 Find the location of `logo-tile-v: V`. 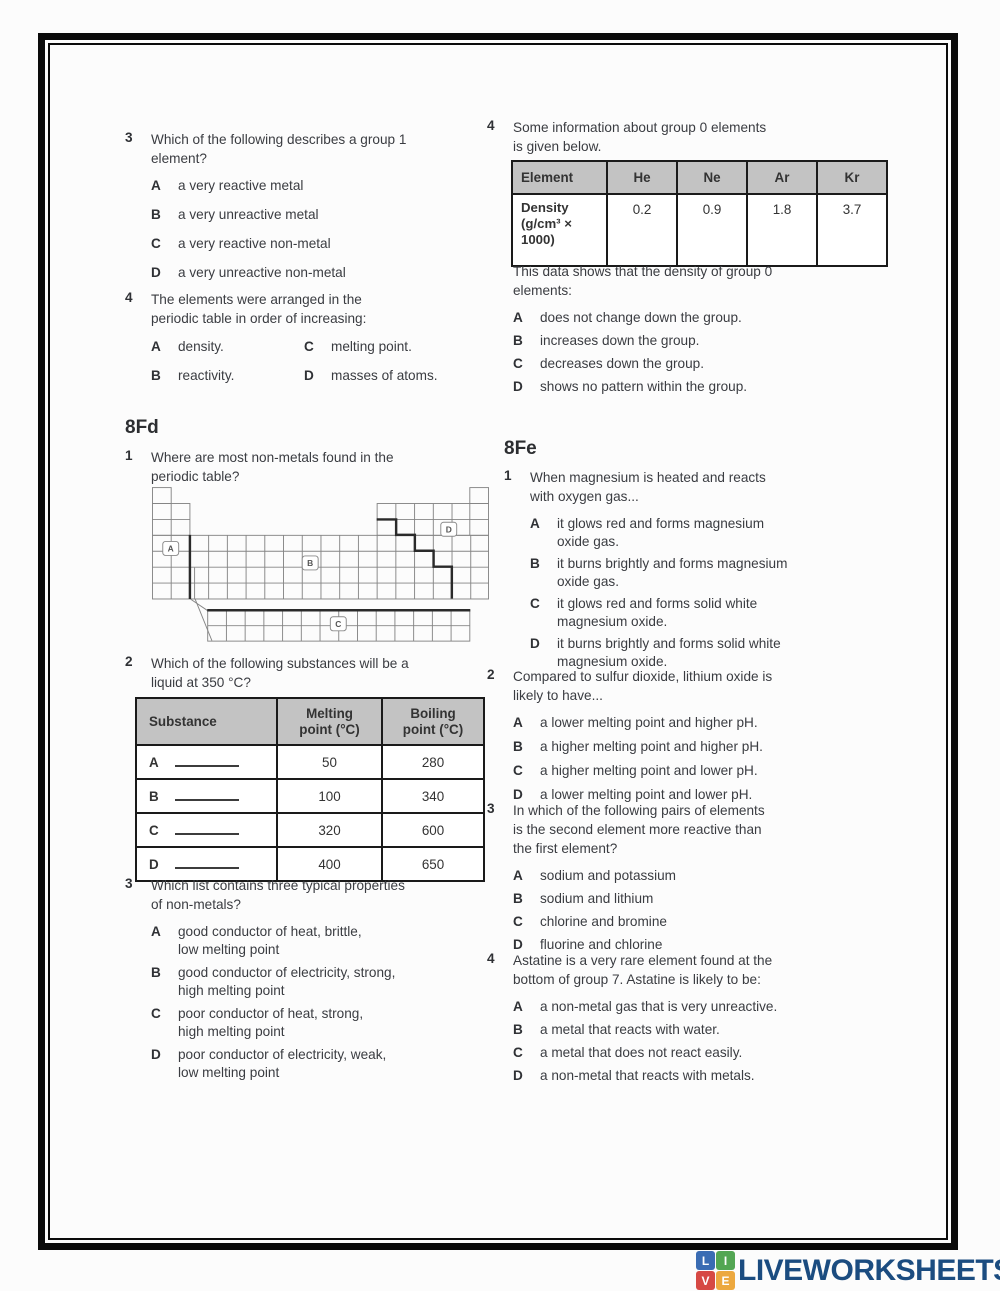

logo-tile-v: V is located at coordinates (705, 1280).